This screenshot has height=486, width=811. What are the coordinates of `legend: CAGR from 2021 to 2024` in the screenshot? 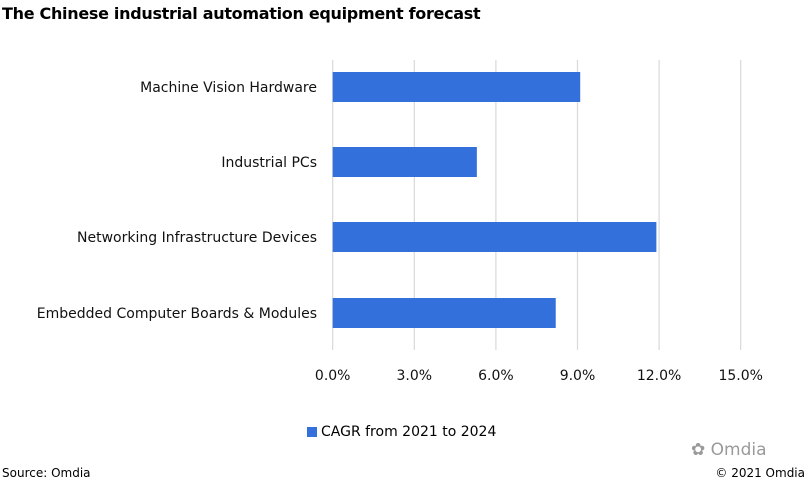 It's located at (401, 432).